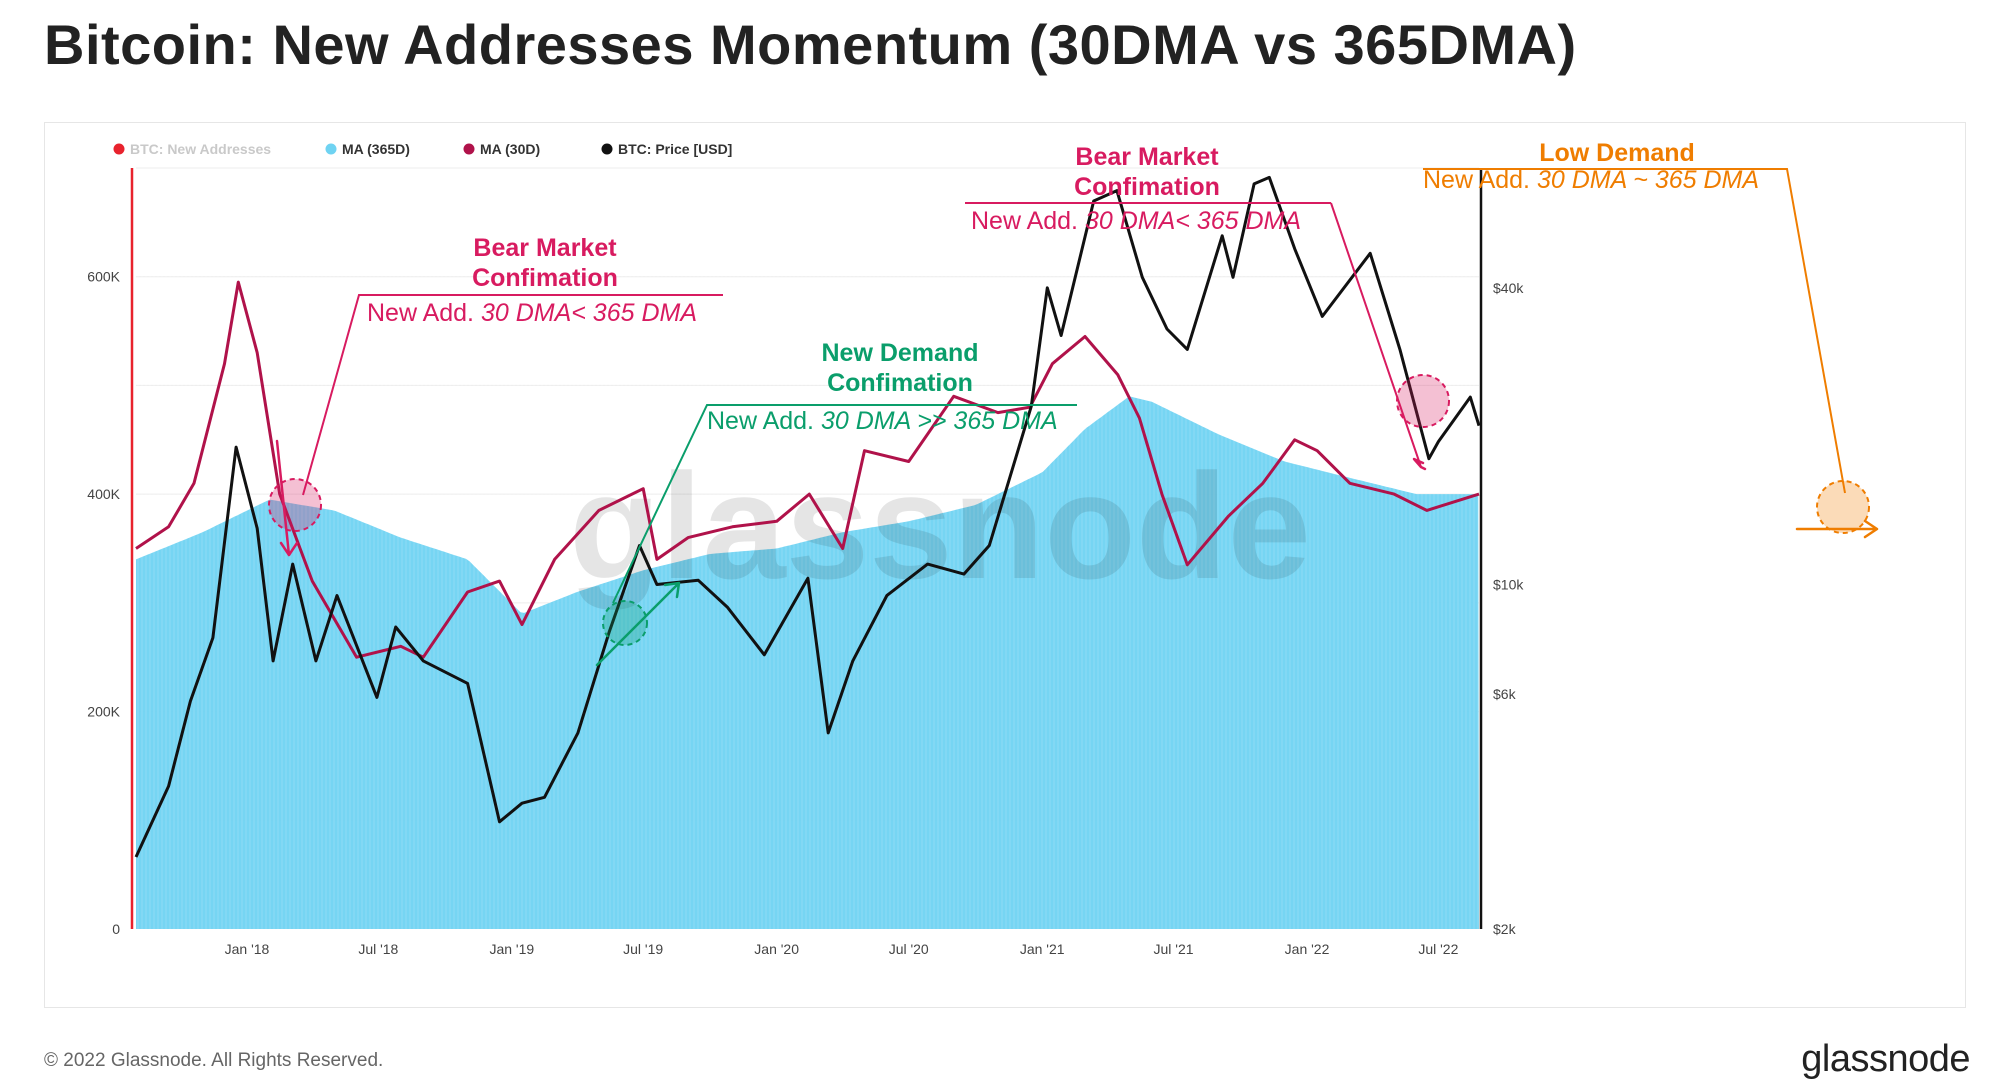 The image size is (2000, 1092). What do you see at coordinates (1307, 949) in the screenshot?
I see `x-tick-label: Jan '22` at bounding box center [1307, 949].